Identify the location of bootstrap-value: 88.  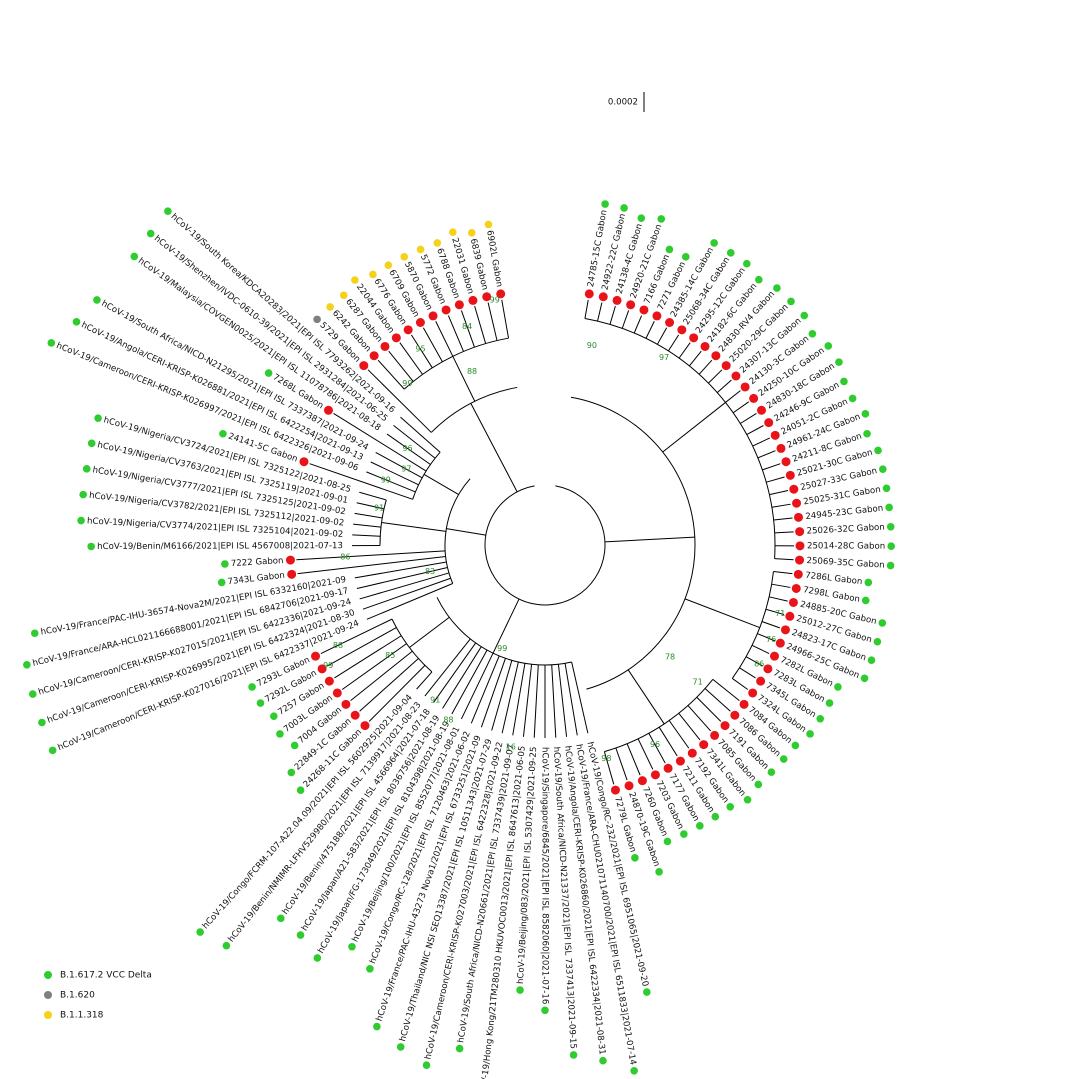
(448, 720).